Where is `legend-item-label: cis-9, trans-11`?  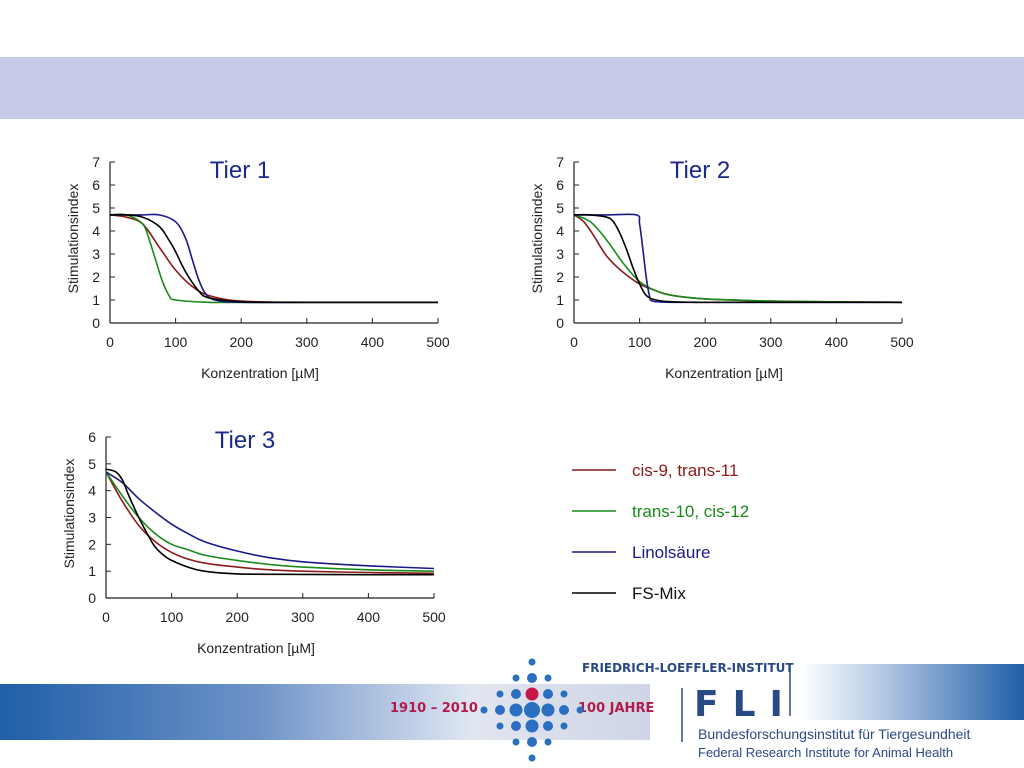 legend-item-label: cis-9, trans-11 is located at coordinates (685, 470).